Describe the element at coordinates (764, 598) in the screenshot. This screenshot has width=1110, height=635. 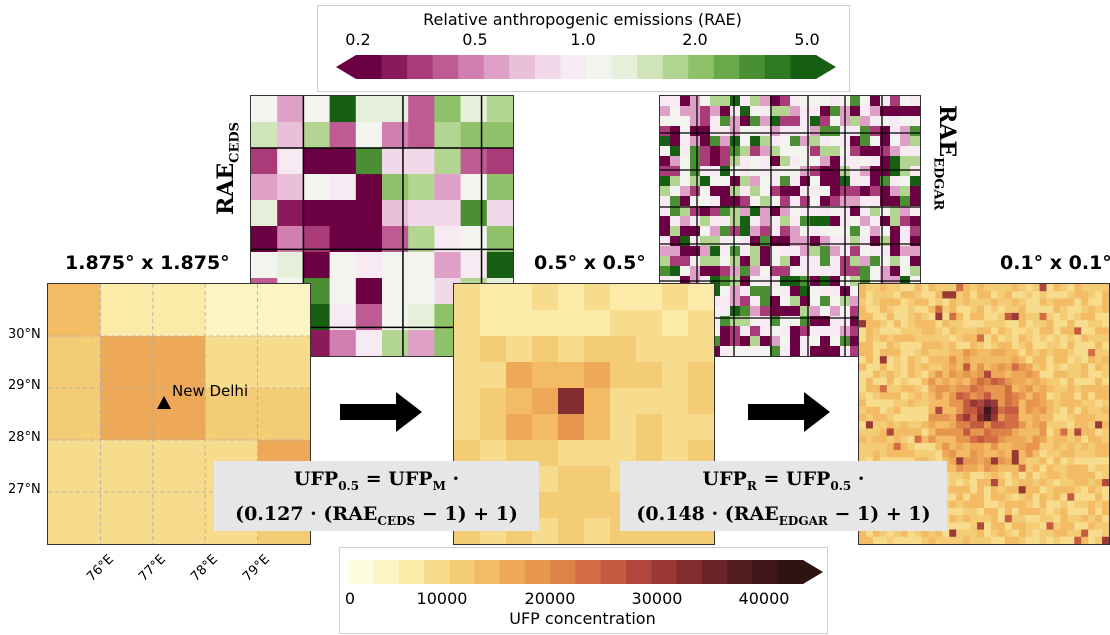
I see `ufp-tick: 40000` at that location.